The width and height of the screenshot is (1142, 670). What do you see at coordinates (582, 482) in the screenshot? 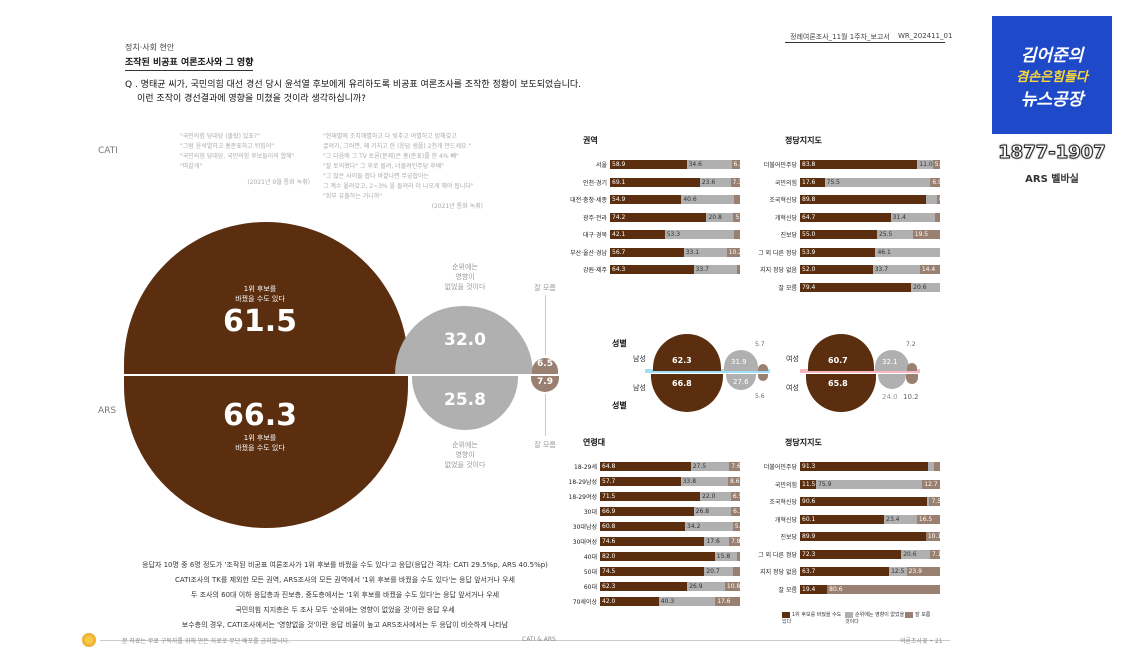
I see `bar-category-label: 18-29남성` at bounding box center [582, 482].